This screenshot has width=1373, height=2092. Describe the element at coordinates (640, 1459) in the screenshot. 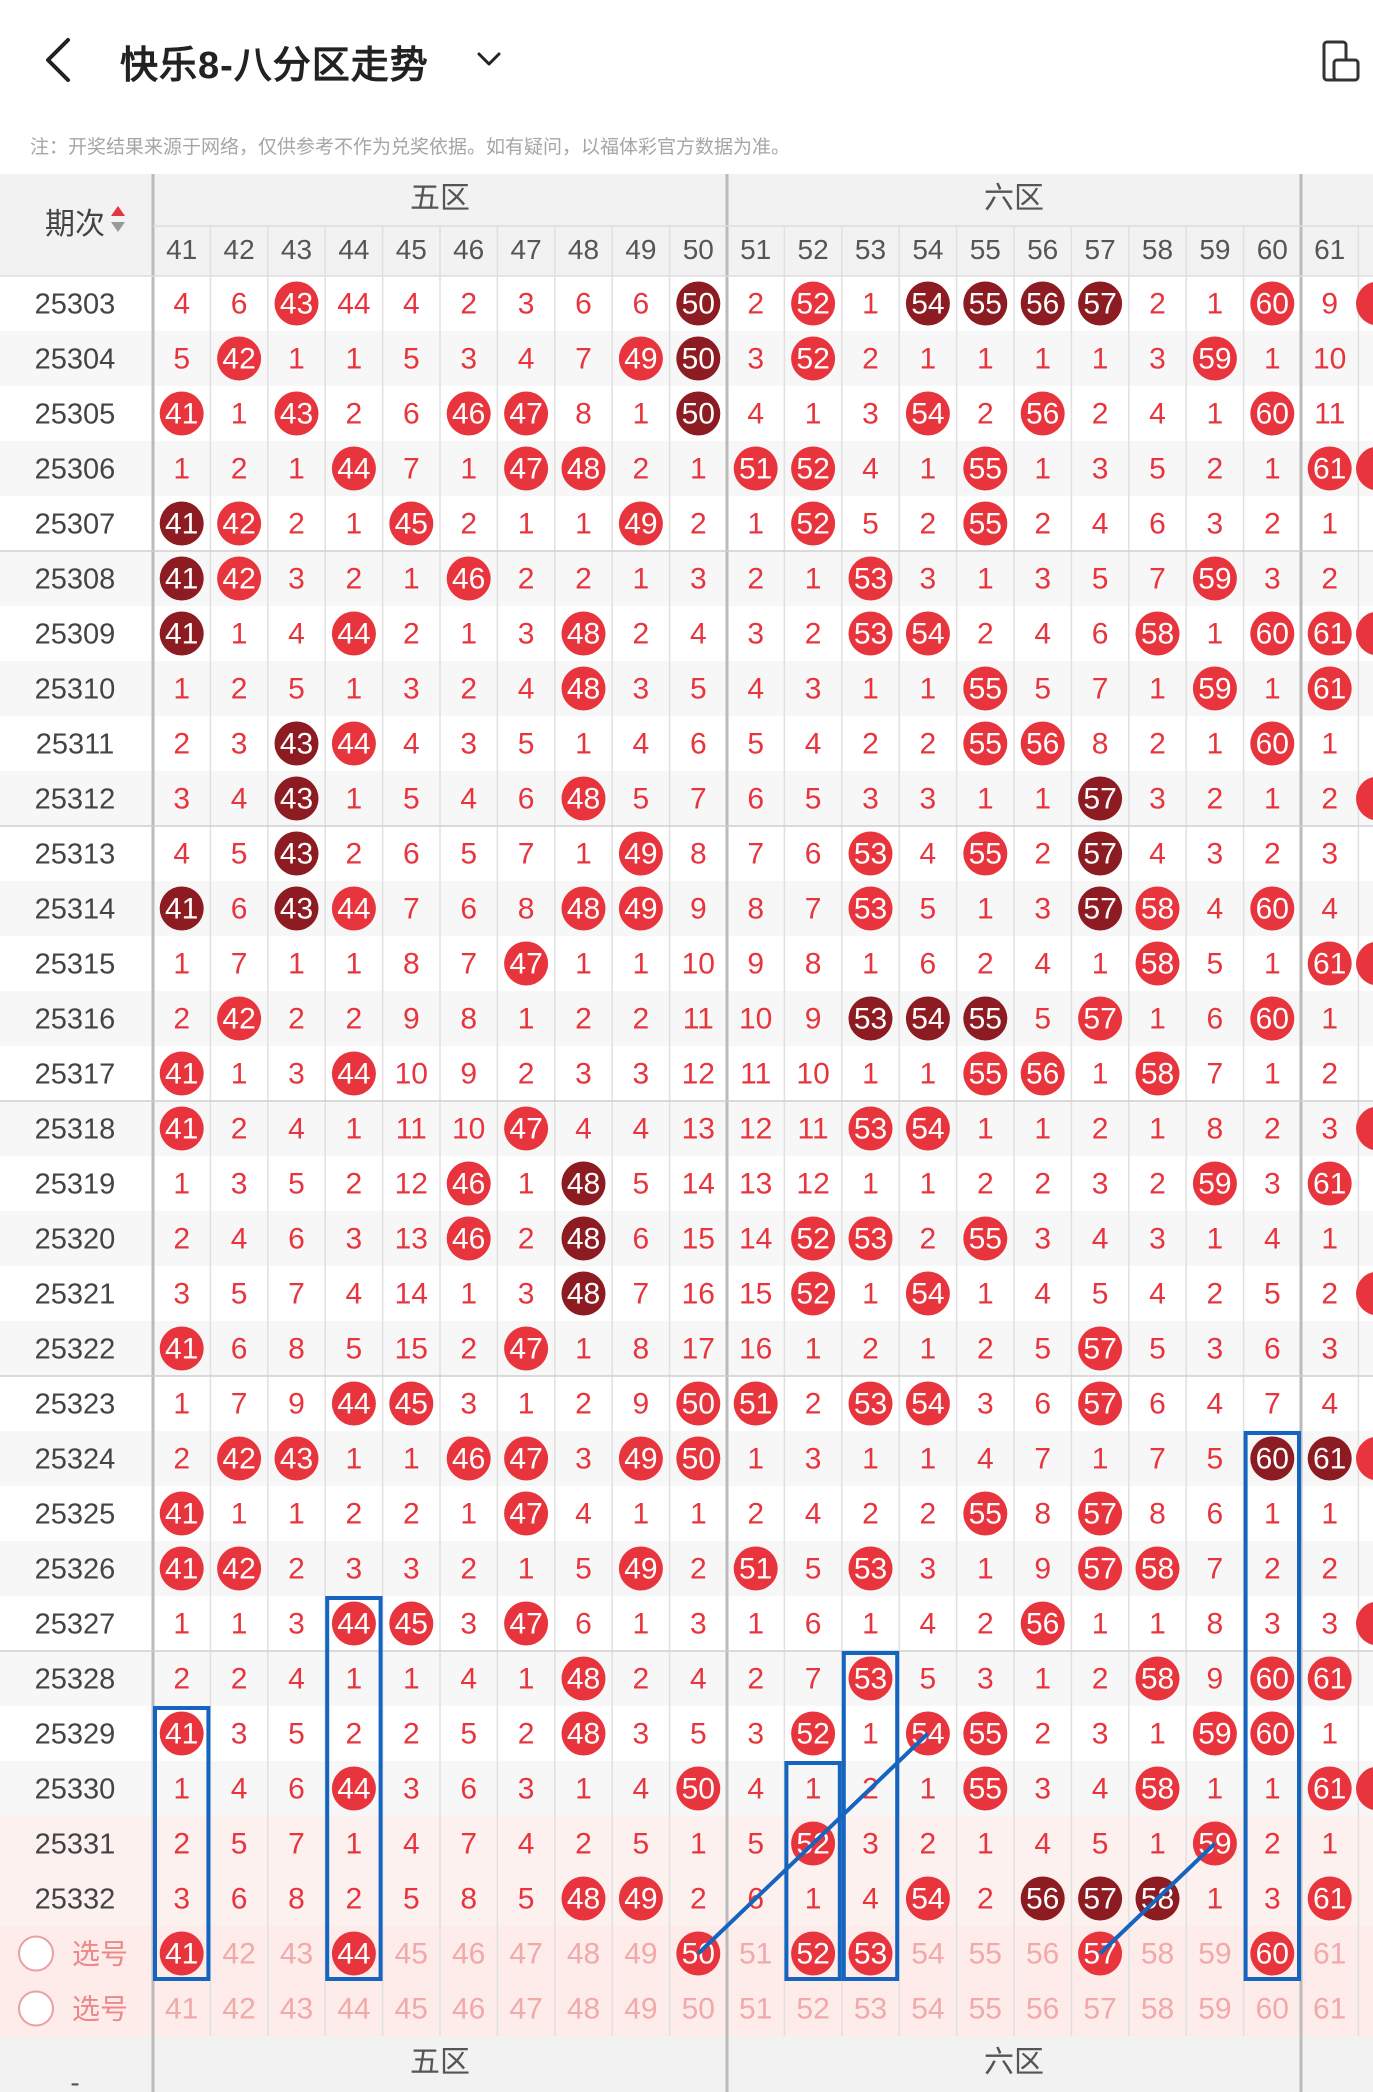

I see `hit-number: 49` at that location.